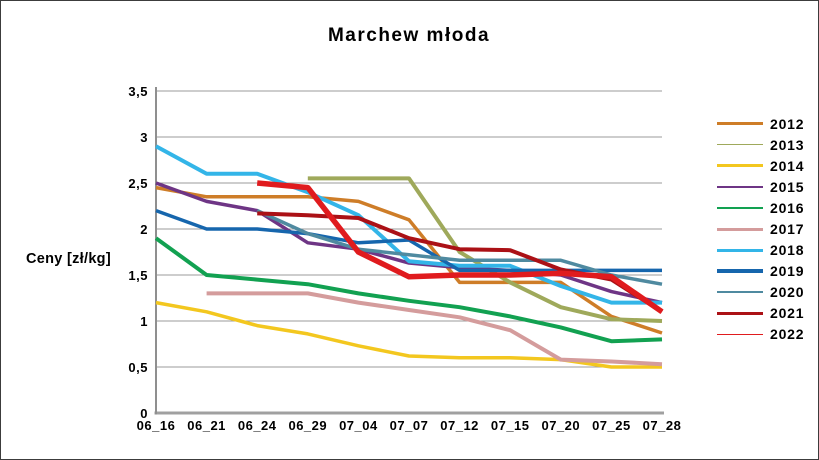 The height and width of the screenshot is (460, 819). I want to click on y-tick-label: 2, so click(144, 229).